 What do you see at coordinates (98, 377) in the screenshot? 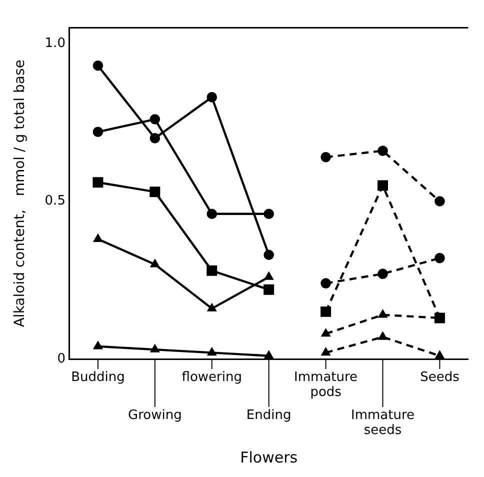
I see `x-tick-label: Budding` at bounding box center [98, 377].